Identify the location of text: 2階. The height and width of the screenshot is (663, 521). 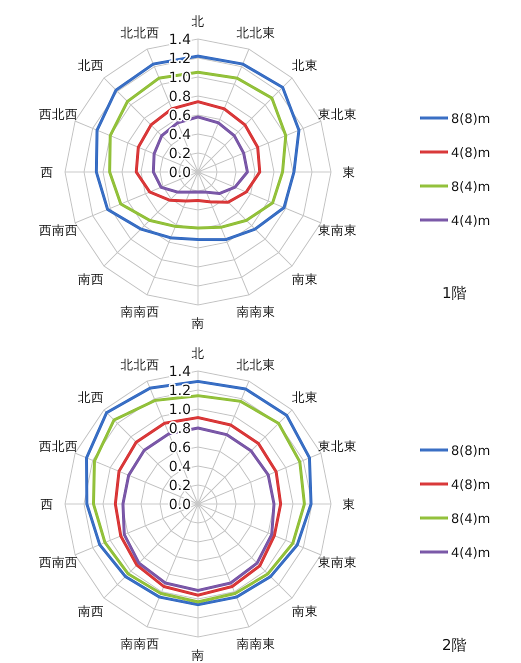
(454, 645).